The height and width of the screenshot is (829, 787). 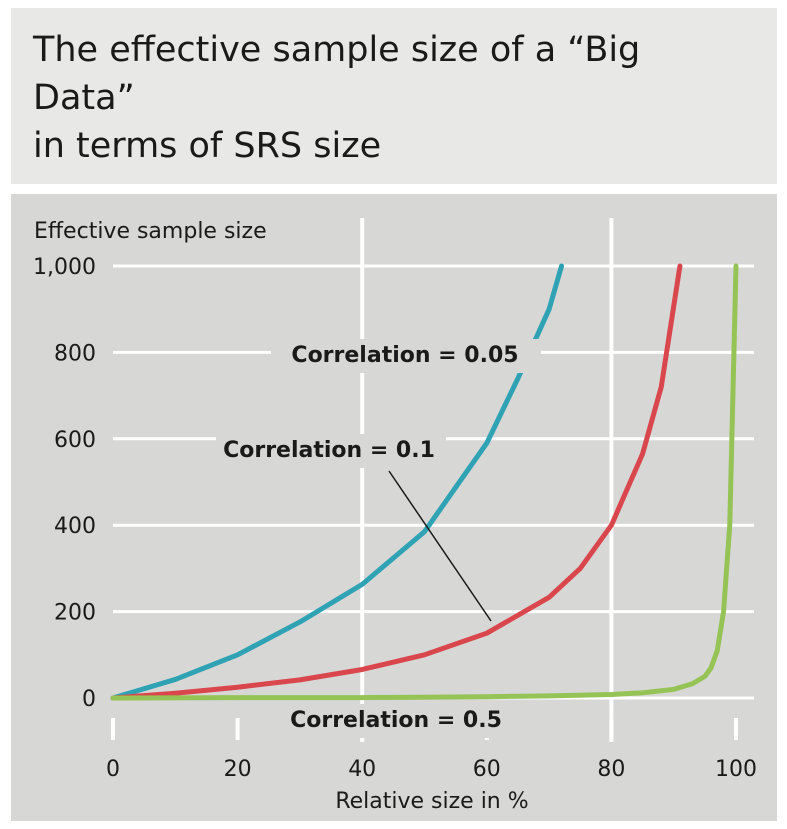 I want to click on annotation-label: Correlation = 0.5, so click(x=396, y=720).